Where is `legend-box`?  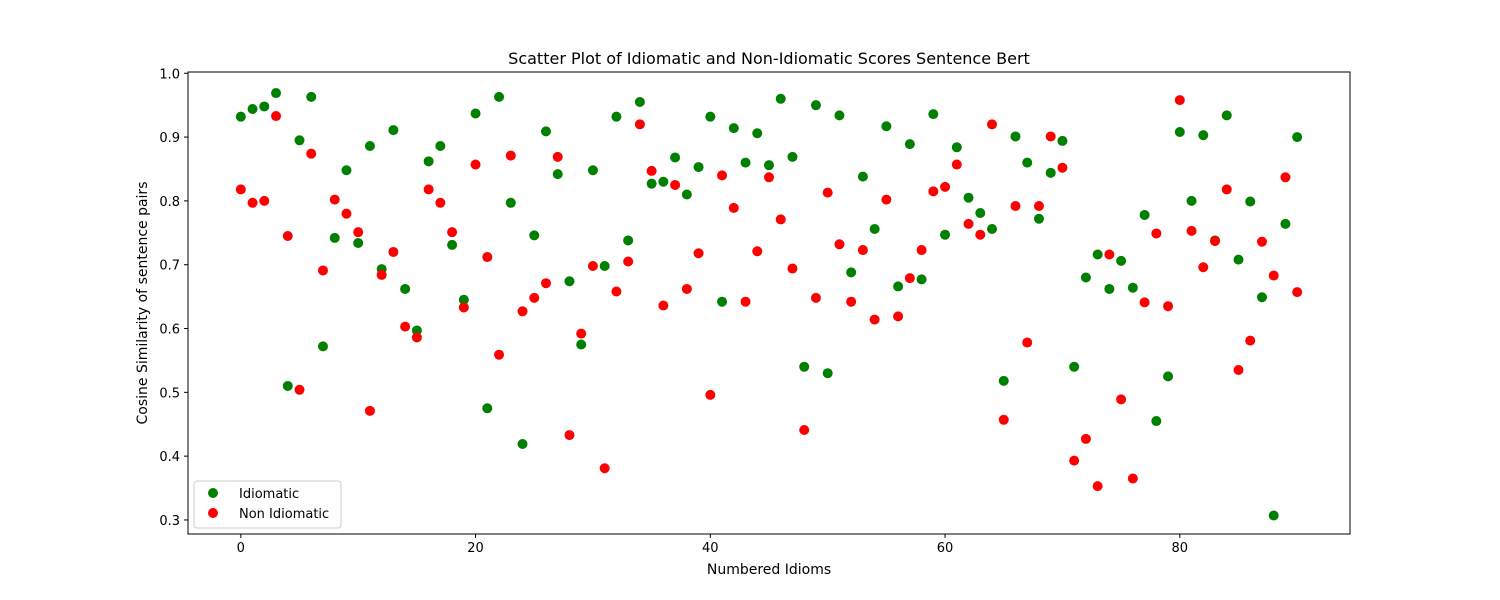
legend-box is located at coordinates (267, 504).